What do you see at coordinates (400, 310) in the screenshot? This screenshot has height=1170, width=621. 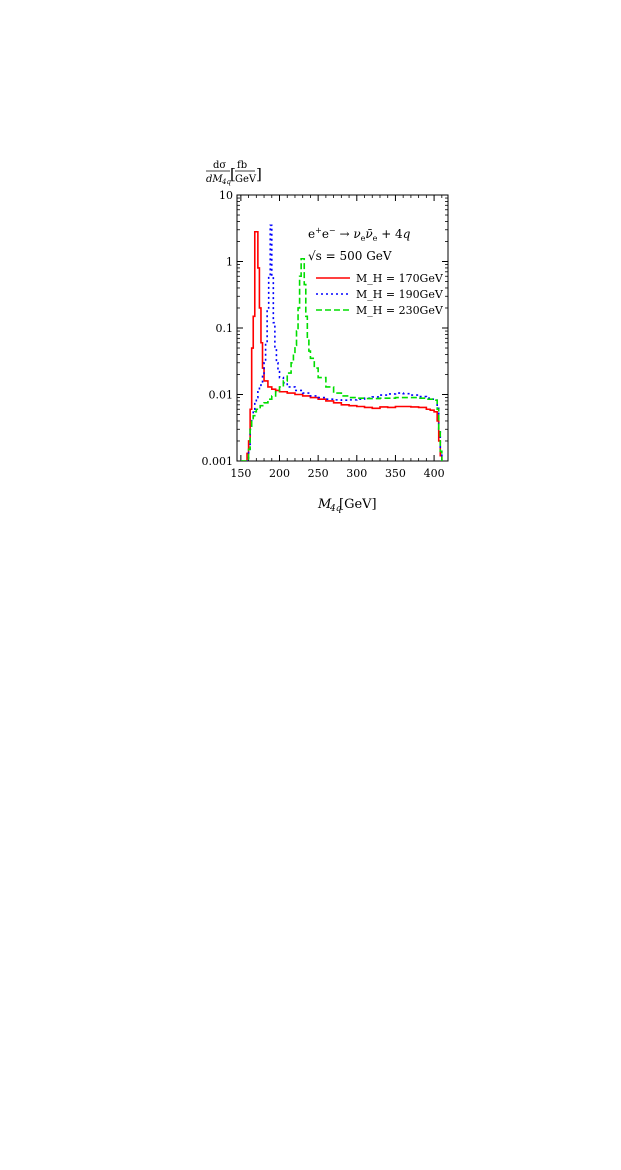 I see `legend-label: M_H = 230GeV` at bounding box center [400, 310].